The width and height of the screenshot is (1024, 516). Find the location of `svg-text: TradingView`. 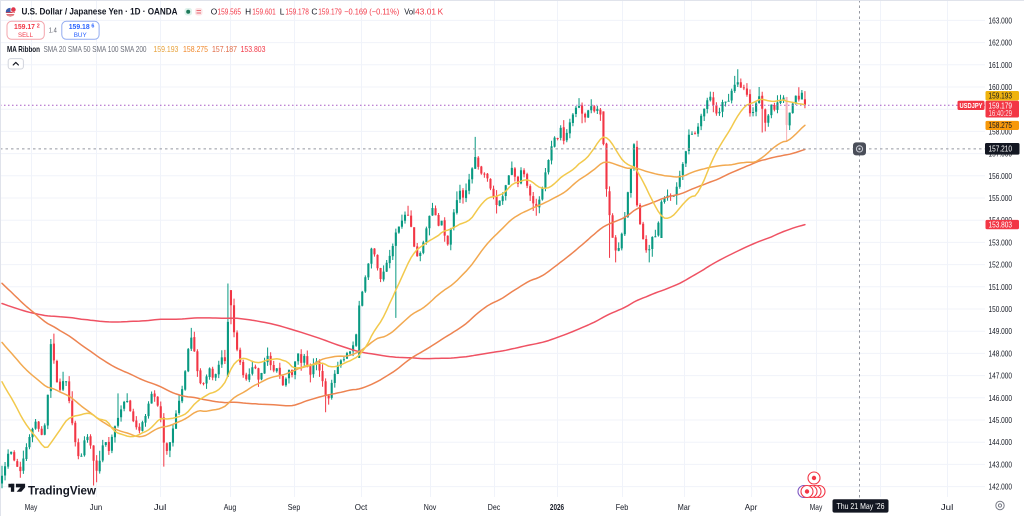

svg-text: TradingView is located at coordinates (62, 491).